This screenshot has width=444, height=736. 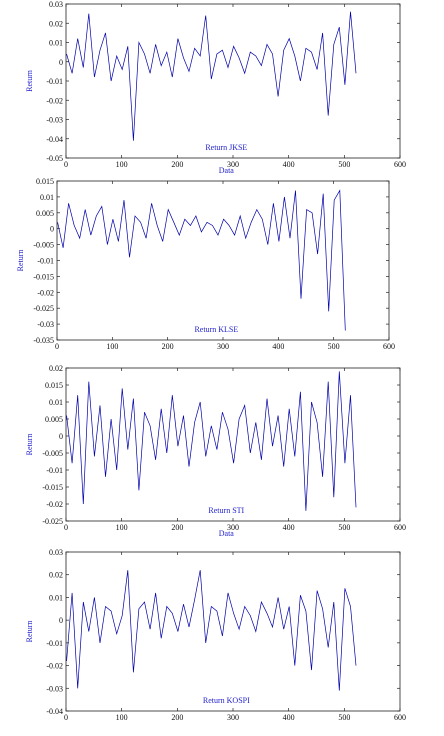 What do you see at coordinates (211, 630) in the screenshot?
I see `series-line-kospi` at bounding box center [211, 630].